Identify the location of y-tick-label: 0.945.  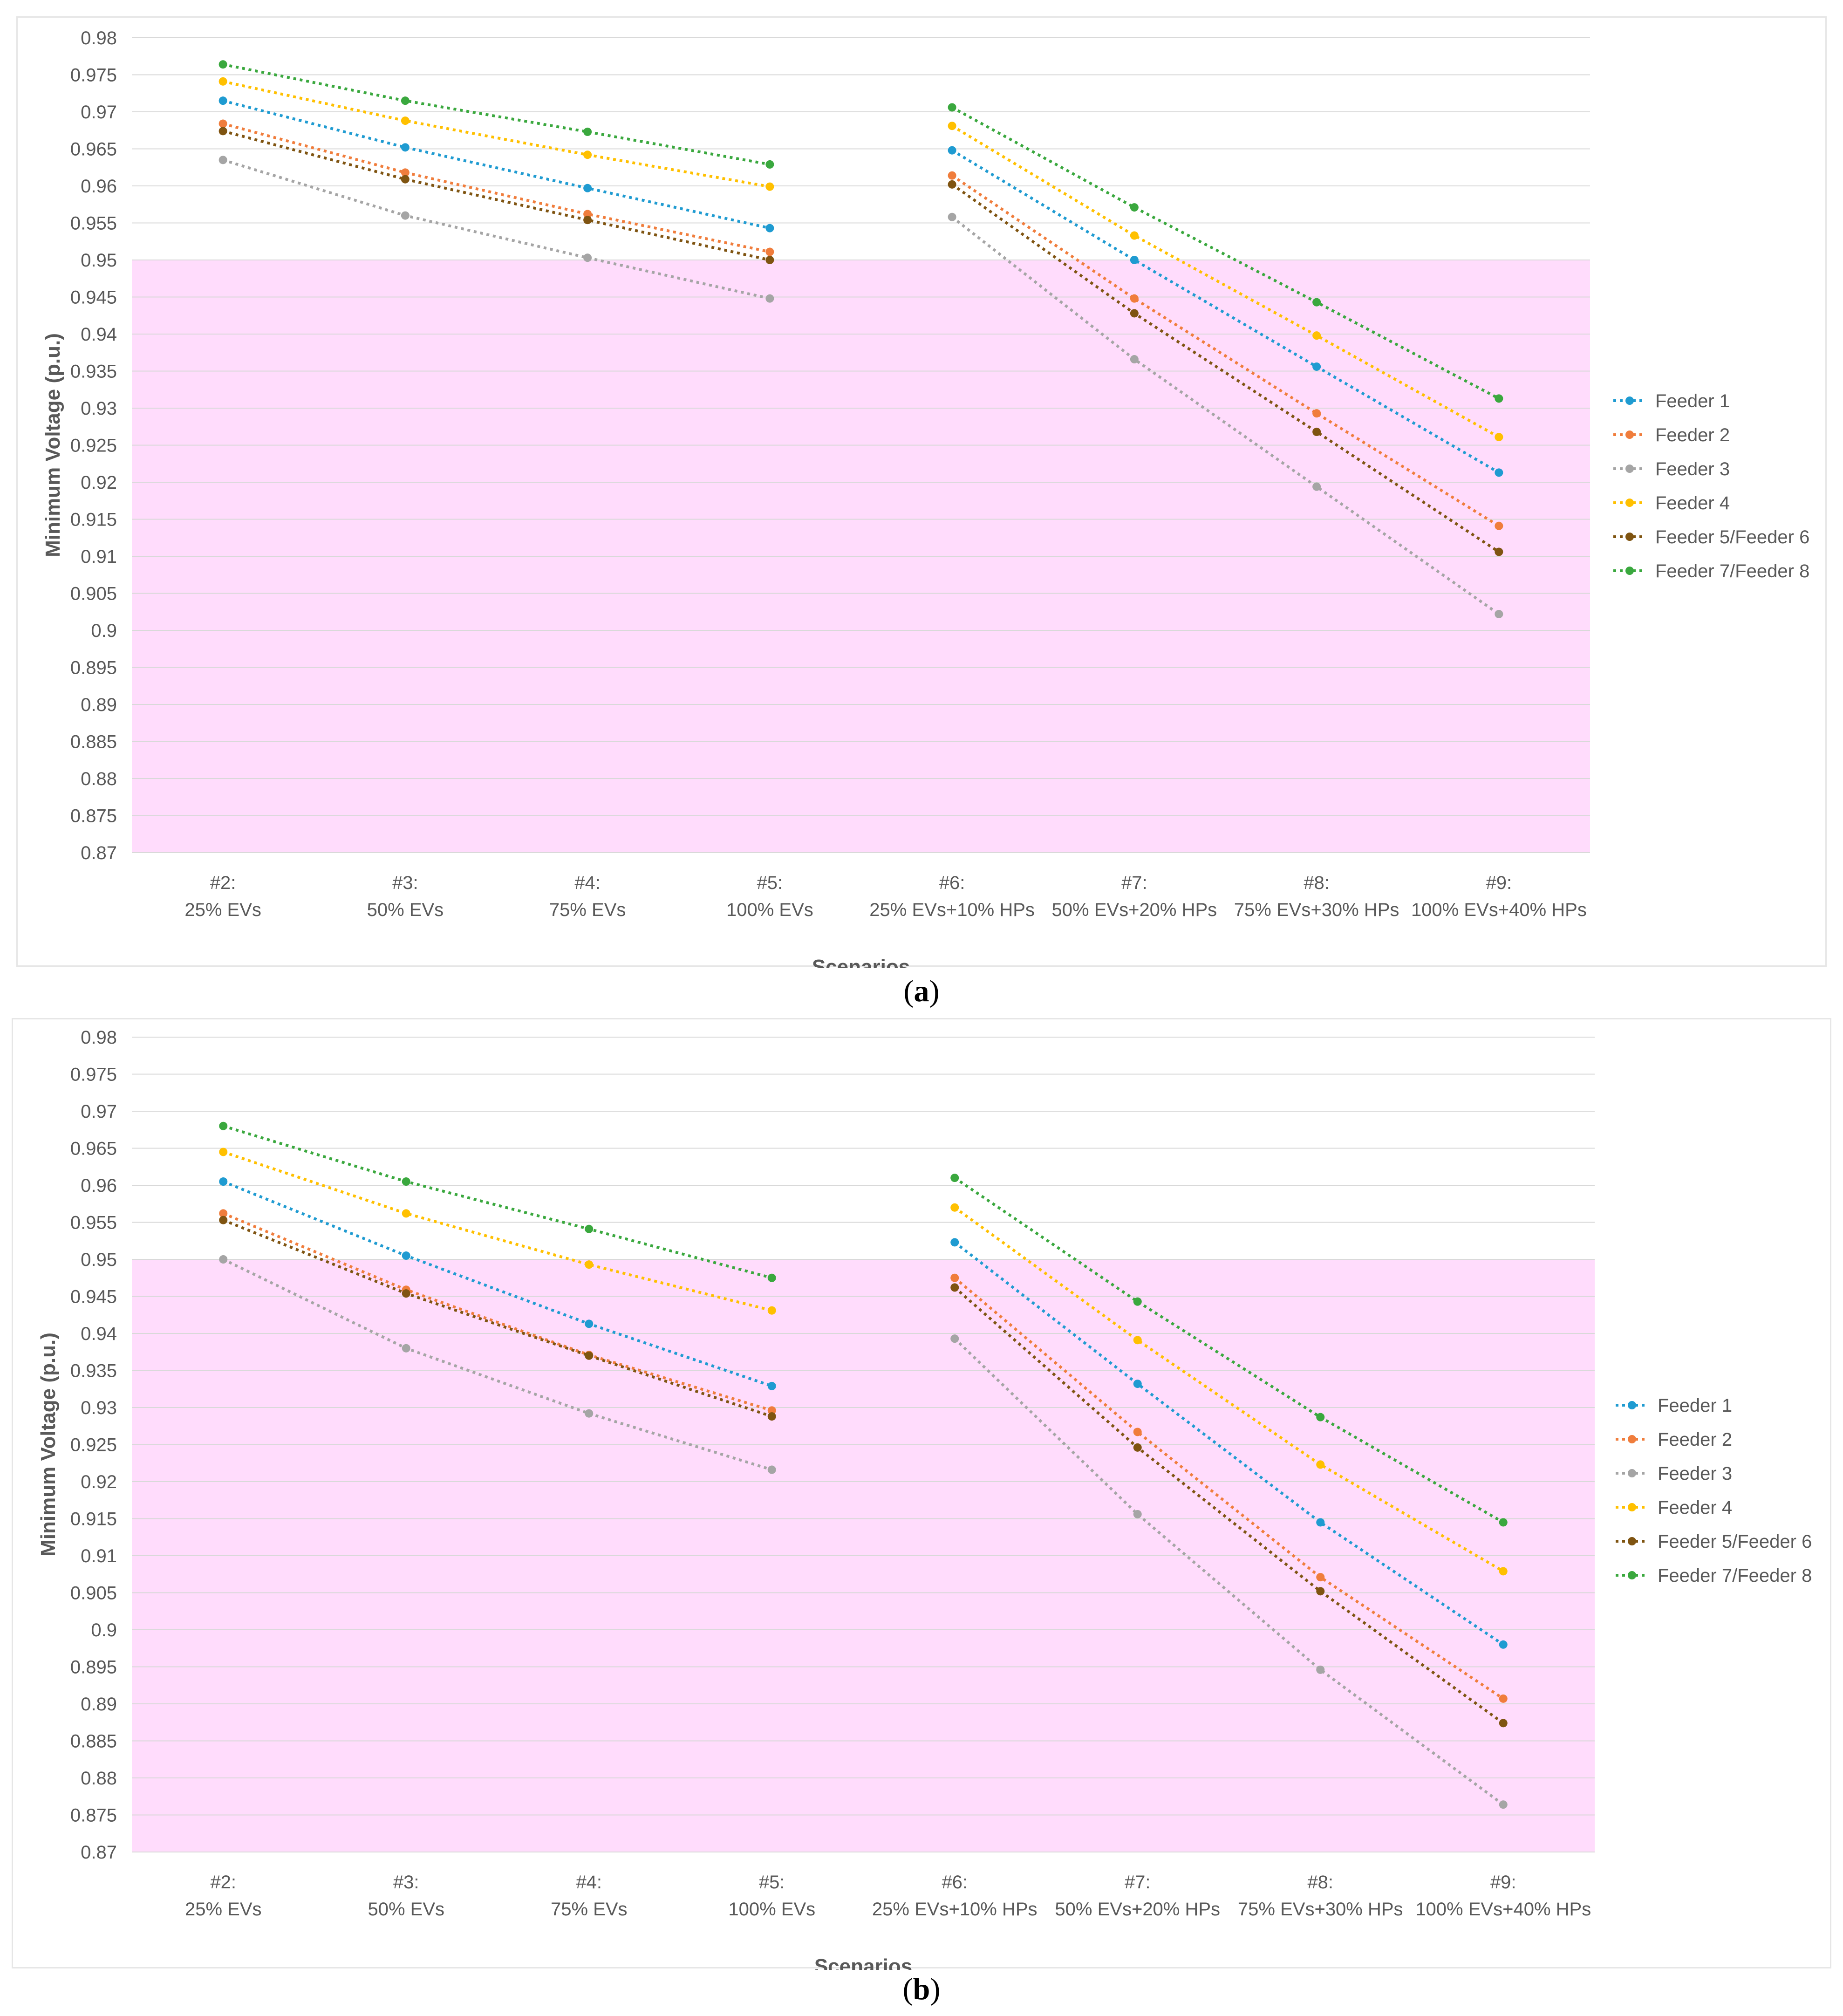
(93, 297).